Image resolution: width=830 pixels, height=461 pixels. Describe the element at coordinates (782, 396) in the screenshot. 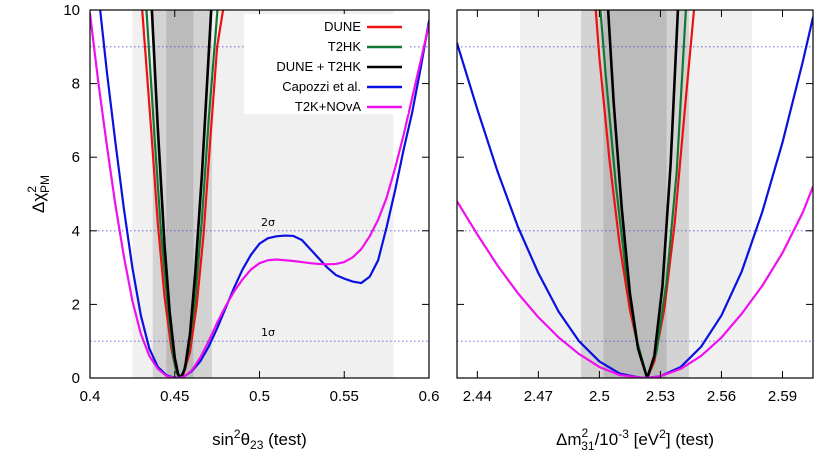

I see `x-tick-label: 2.59` at that location.